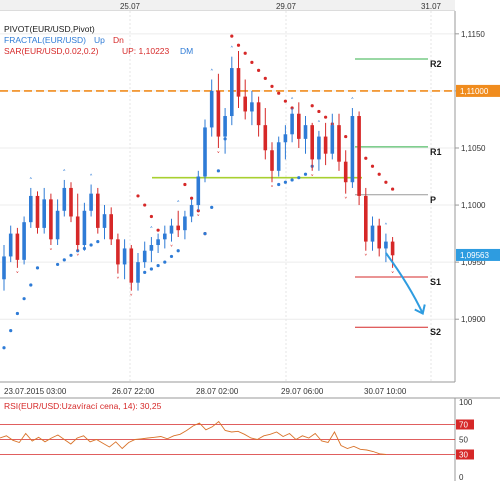 This screenshot has height=481, width=500. What do you see at coordinates (466, 402) in the screenshot?
I see `rsi-tick-label: 100` at bounding box center [466, 402].